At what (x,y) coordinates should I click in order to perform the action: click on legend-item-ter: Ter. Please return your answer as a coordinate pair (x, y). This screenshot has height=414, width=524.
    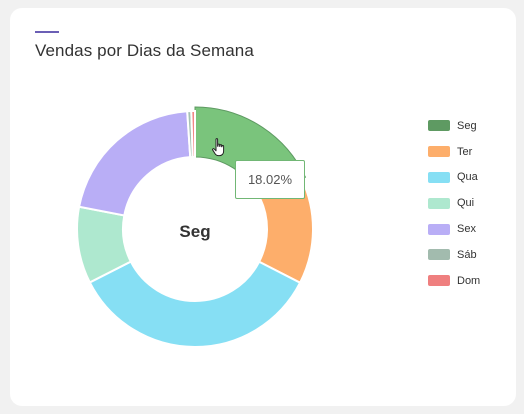
    Looking at the image, I should click on (454, 152).